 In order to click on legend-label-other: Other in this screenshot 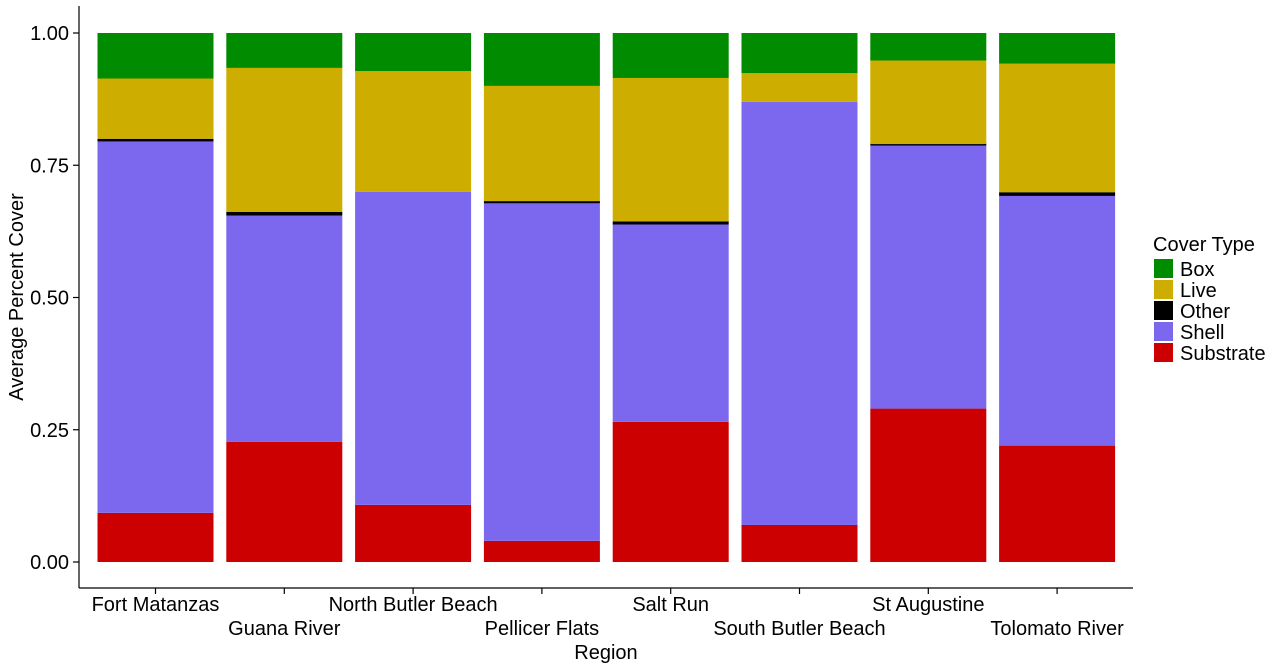, I will do `click(1205, 312)`.